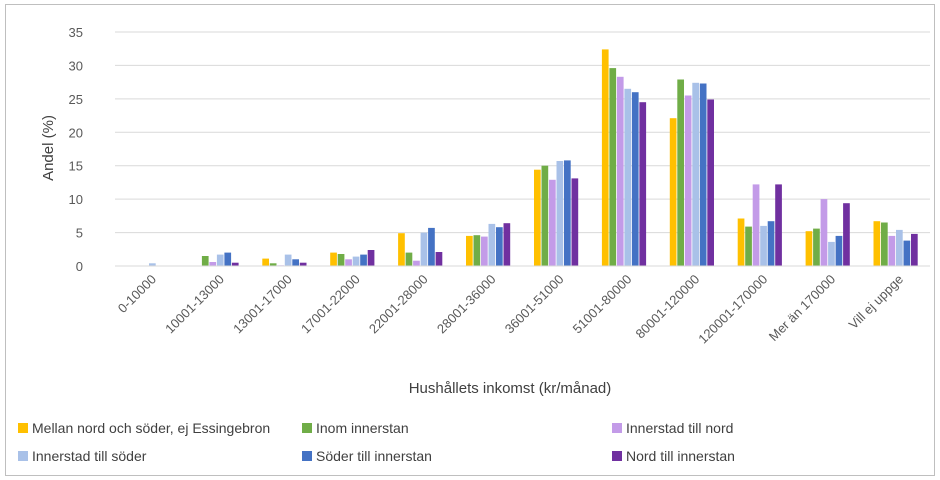 Image resolution: width=940 pixels, height=480 pixels. Describe the element at coordinates (76, 199) in the screenshot. I see `y-tick-label: 10` at that location.